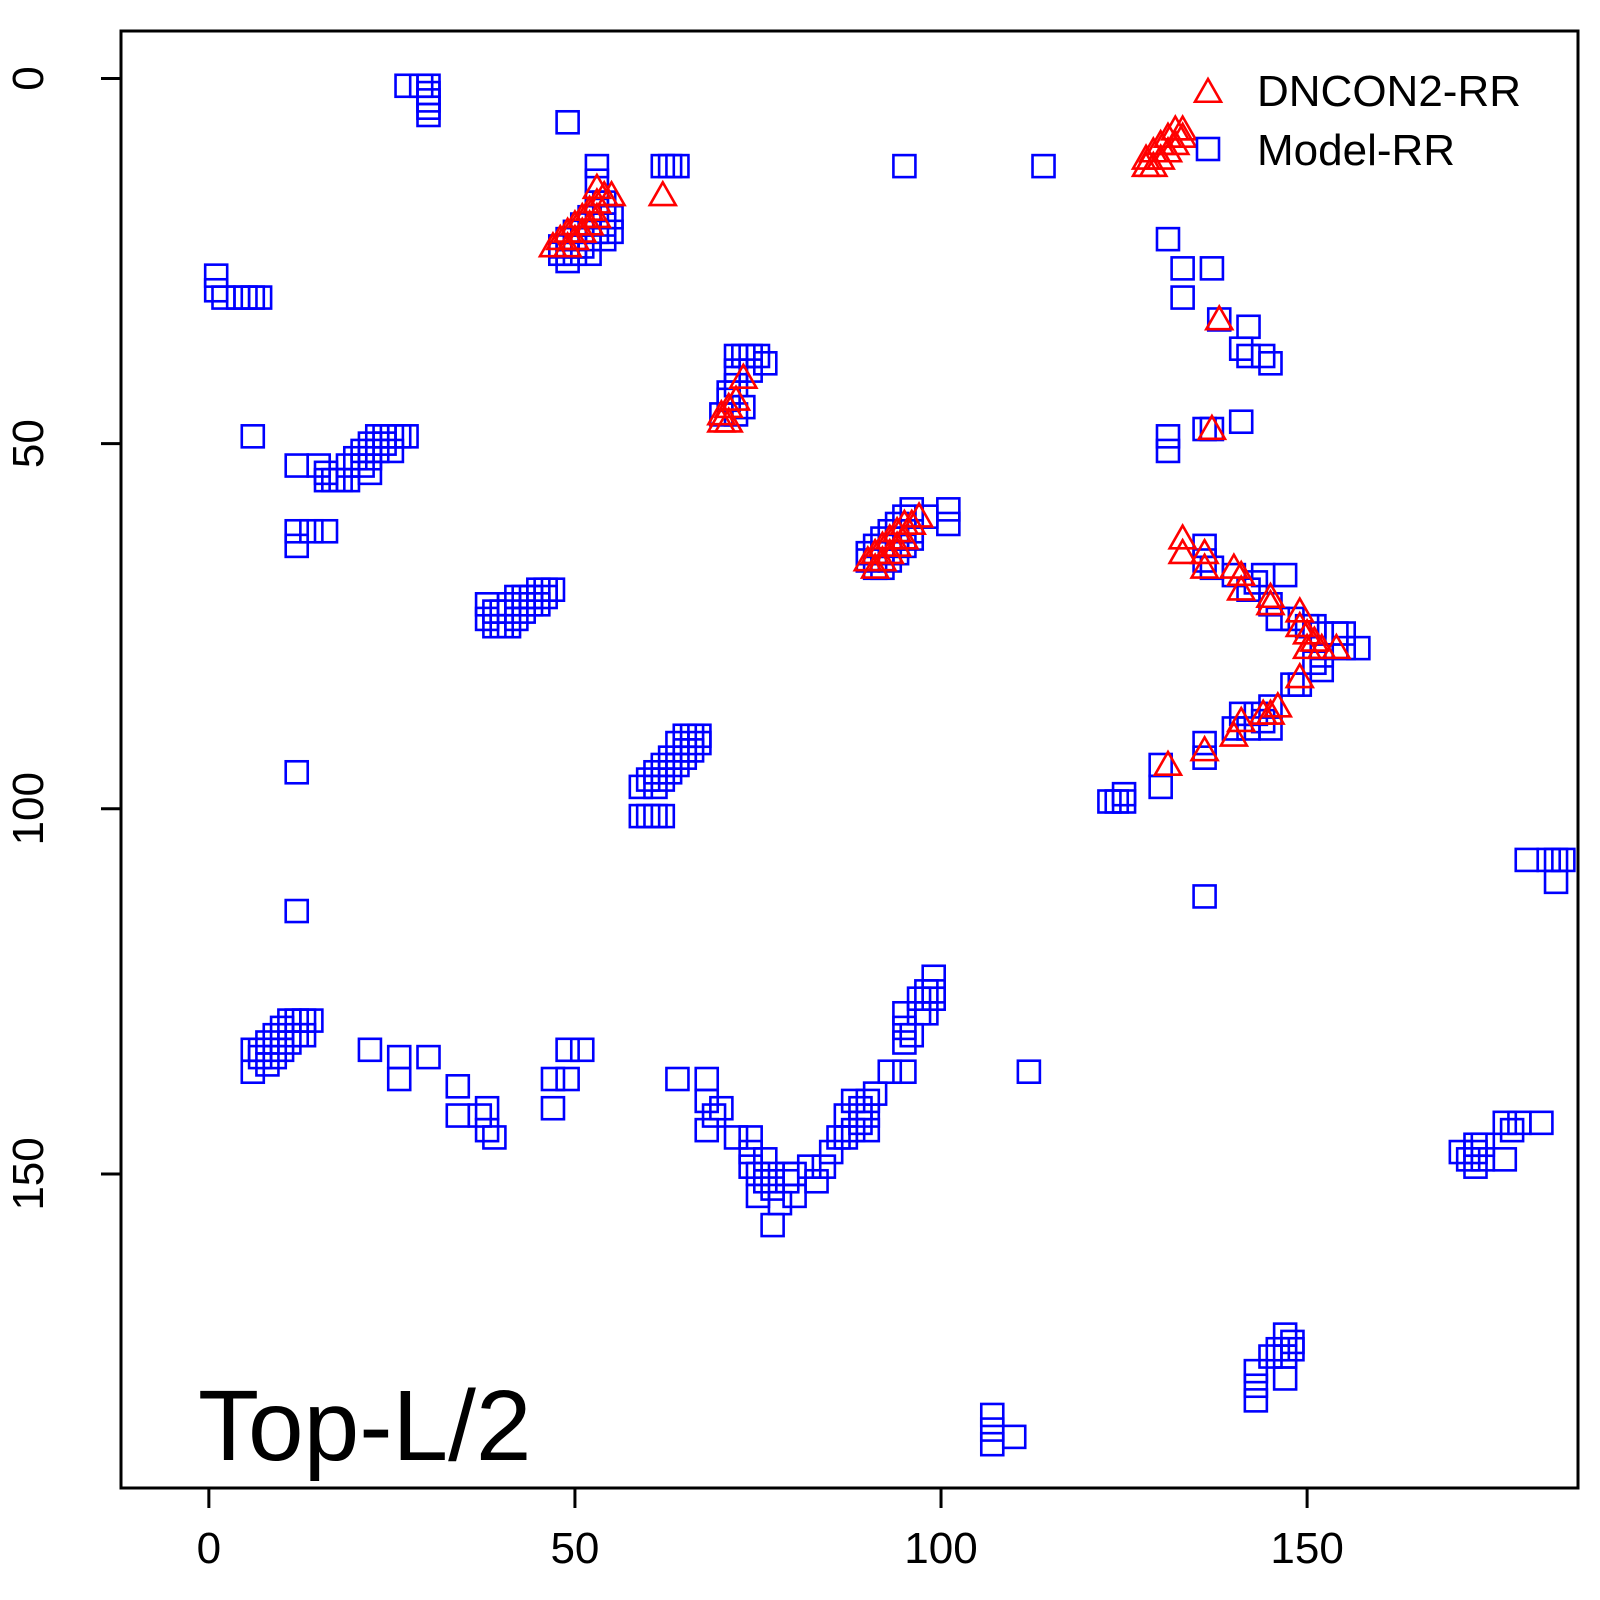 The image size is (1600, 1600). I want to click on x-tick-label: 50, so click(574, 1548).